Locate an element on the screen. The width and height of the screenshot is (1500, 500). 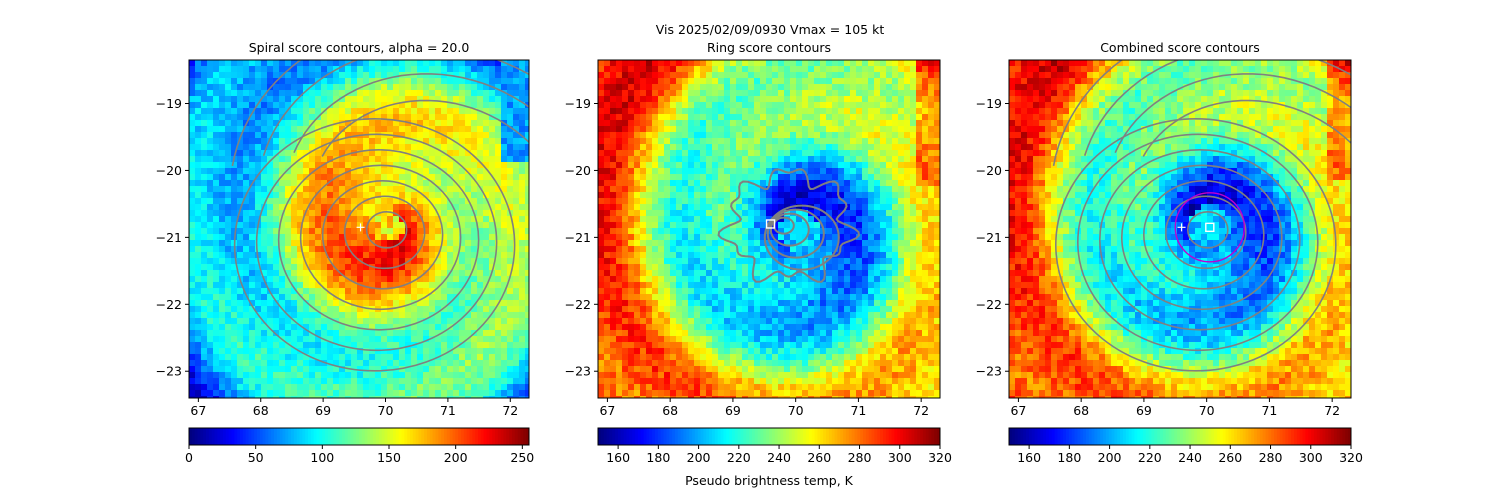
x-tick-label: 70 is located at coordinates (796, 410).